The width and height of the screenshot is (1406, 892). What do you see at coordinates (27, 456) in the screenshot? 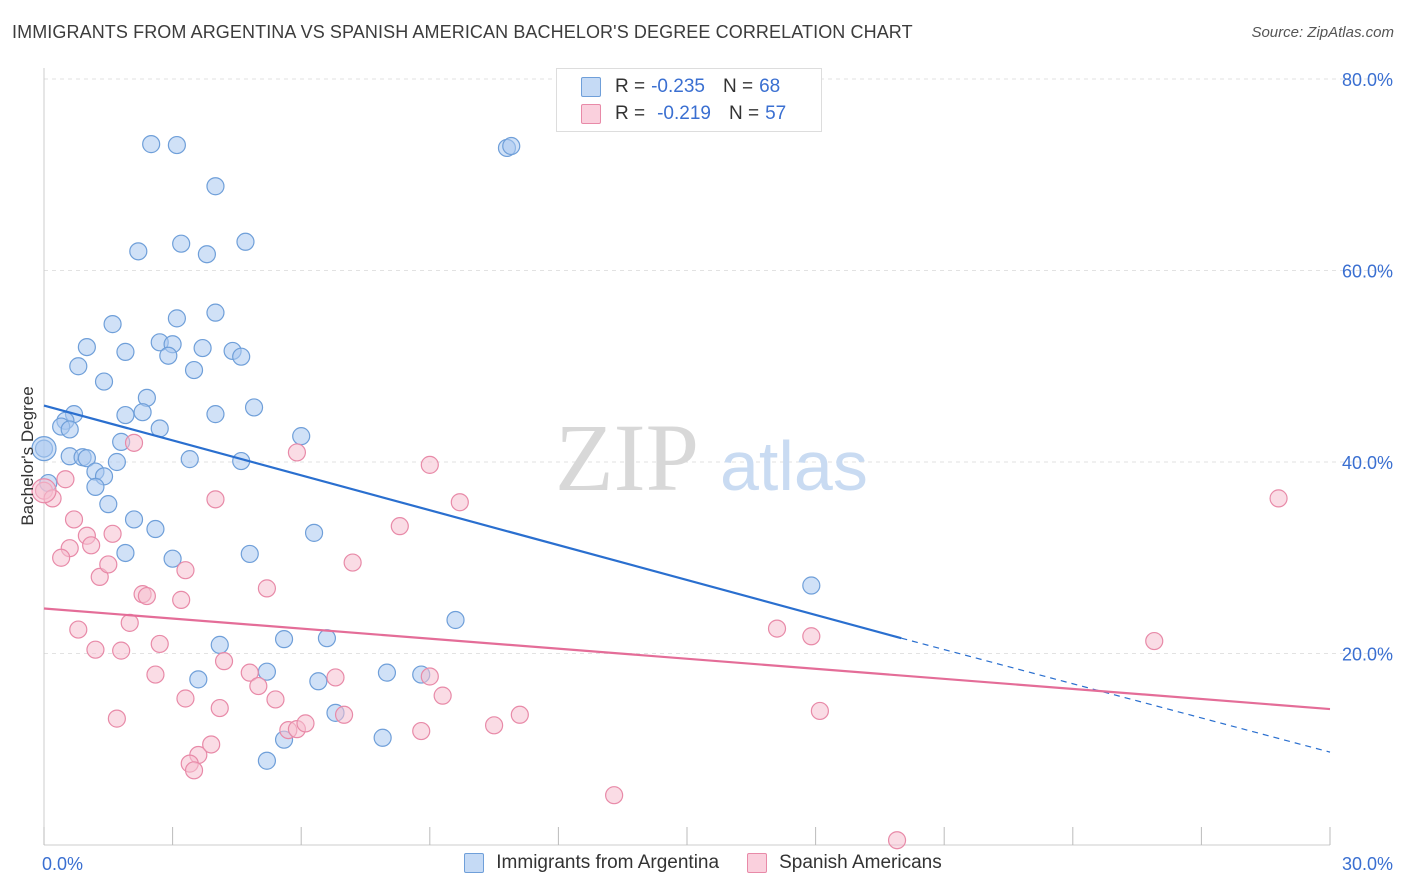
I see `y-axis-label: Bachelor's Degree` at bounding box center [27, 456].